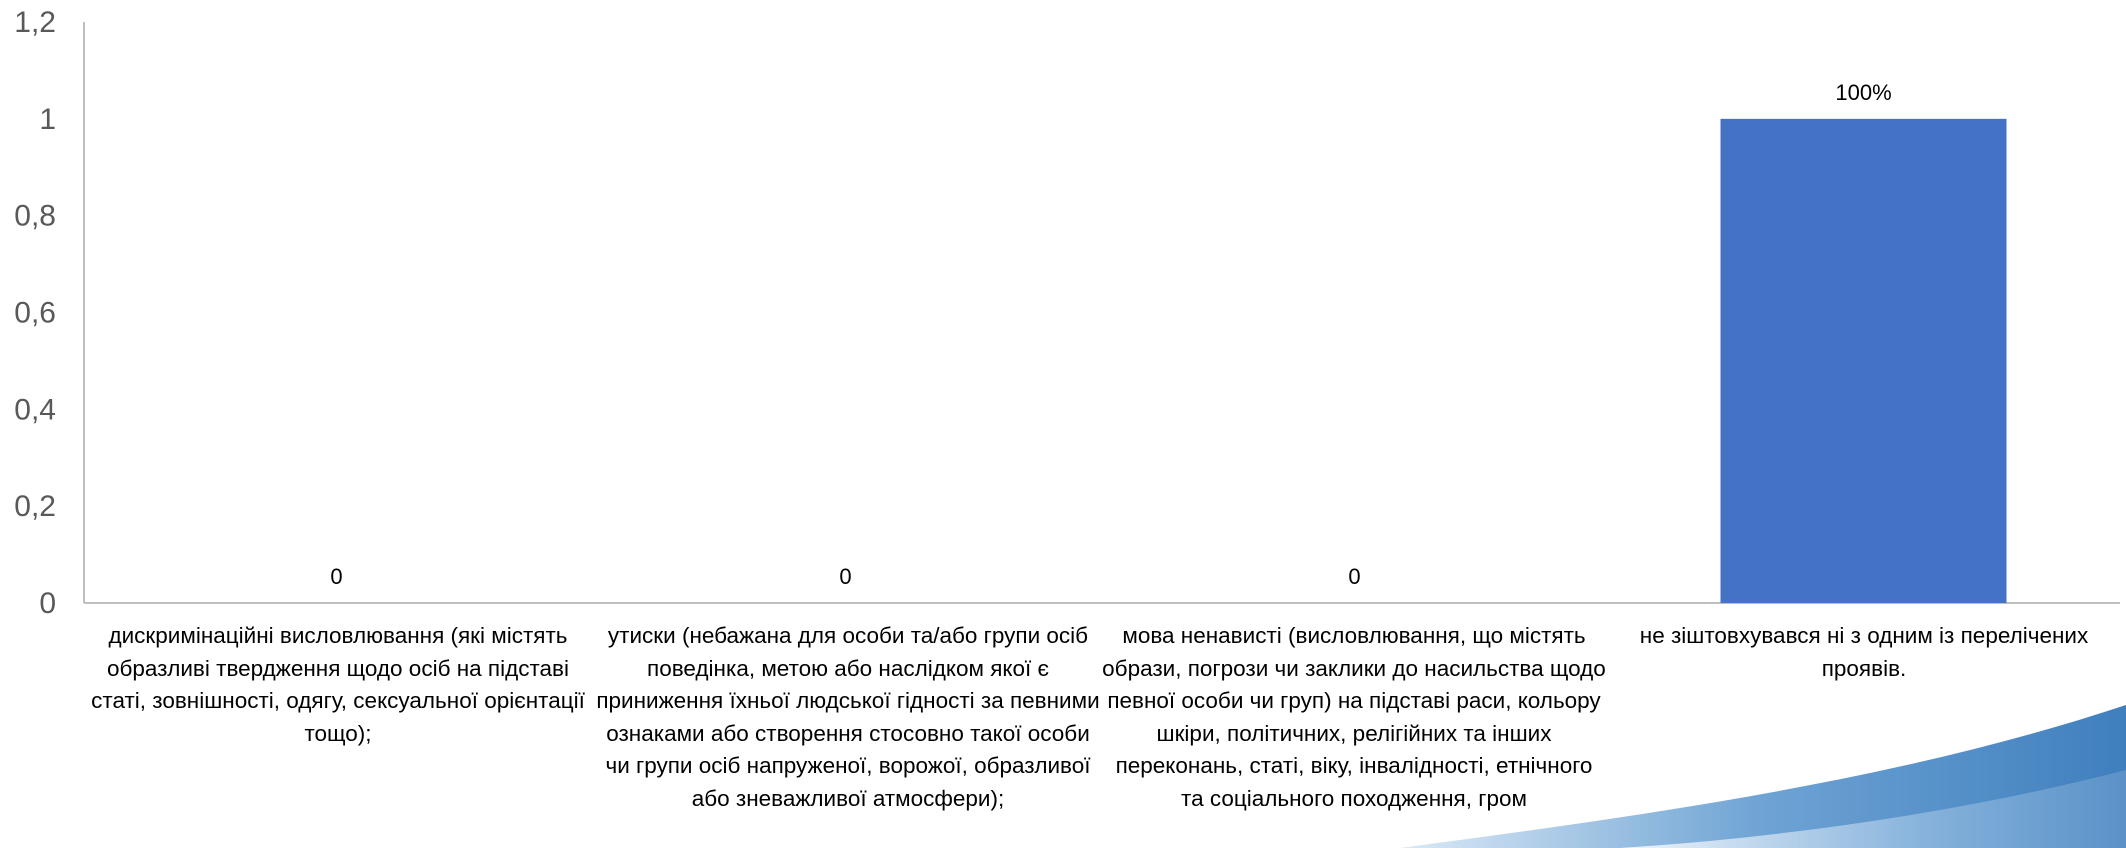  What do you see at coordinates (47, 603) in the screenshot?
I see `y-tick-label: 0` at bounding box center [47, 603].